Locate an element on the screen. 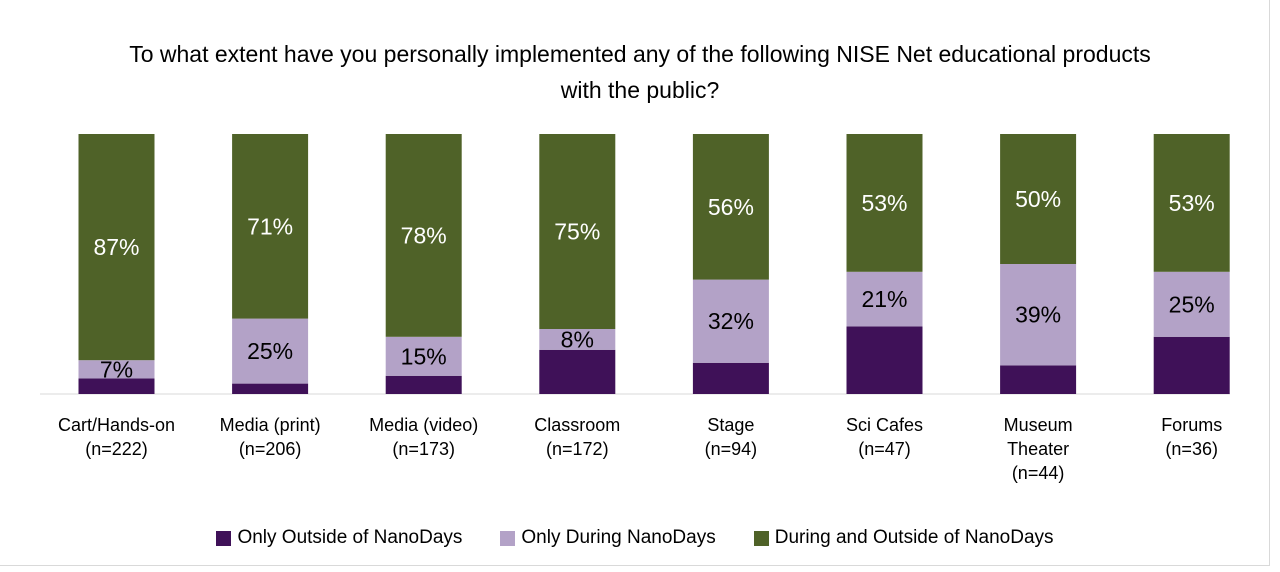 The width and height of the screenshot is (1280, 572). data-label: 7% is located at coordinates (116, 369).